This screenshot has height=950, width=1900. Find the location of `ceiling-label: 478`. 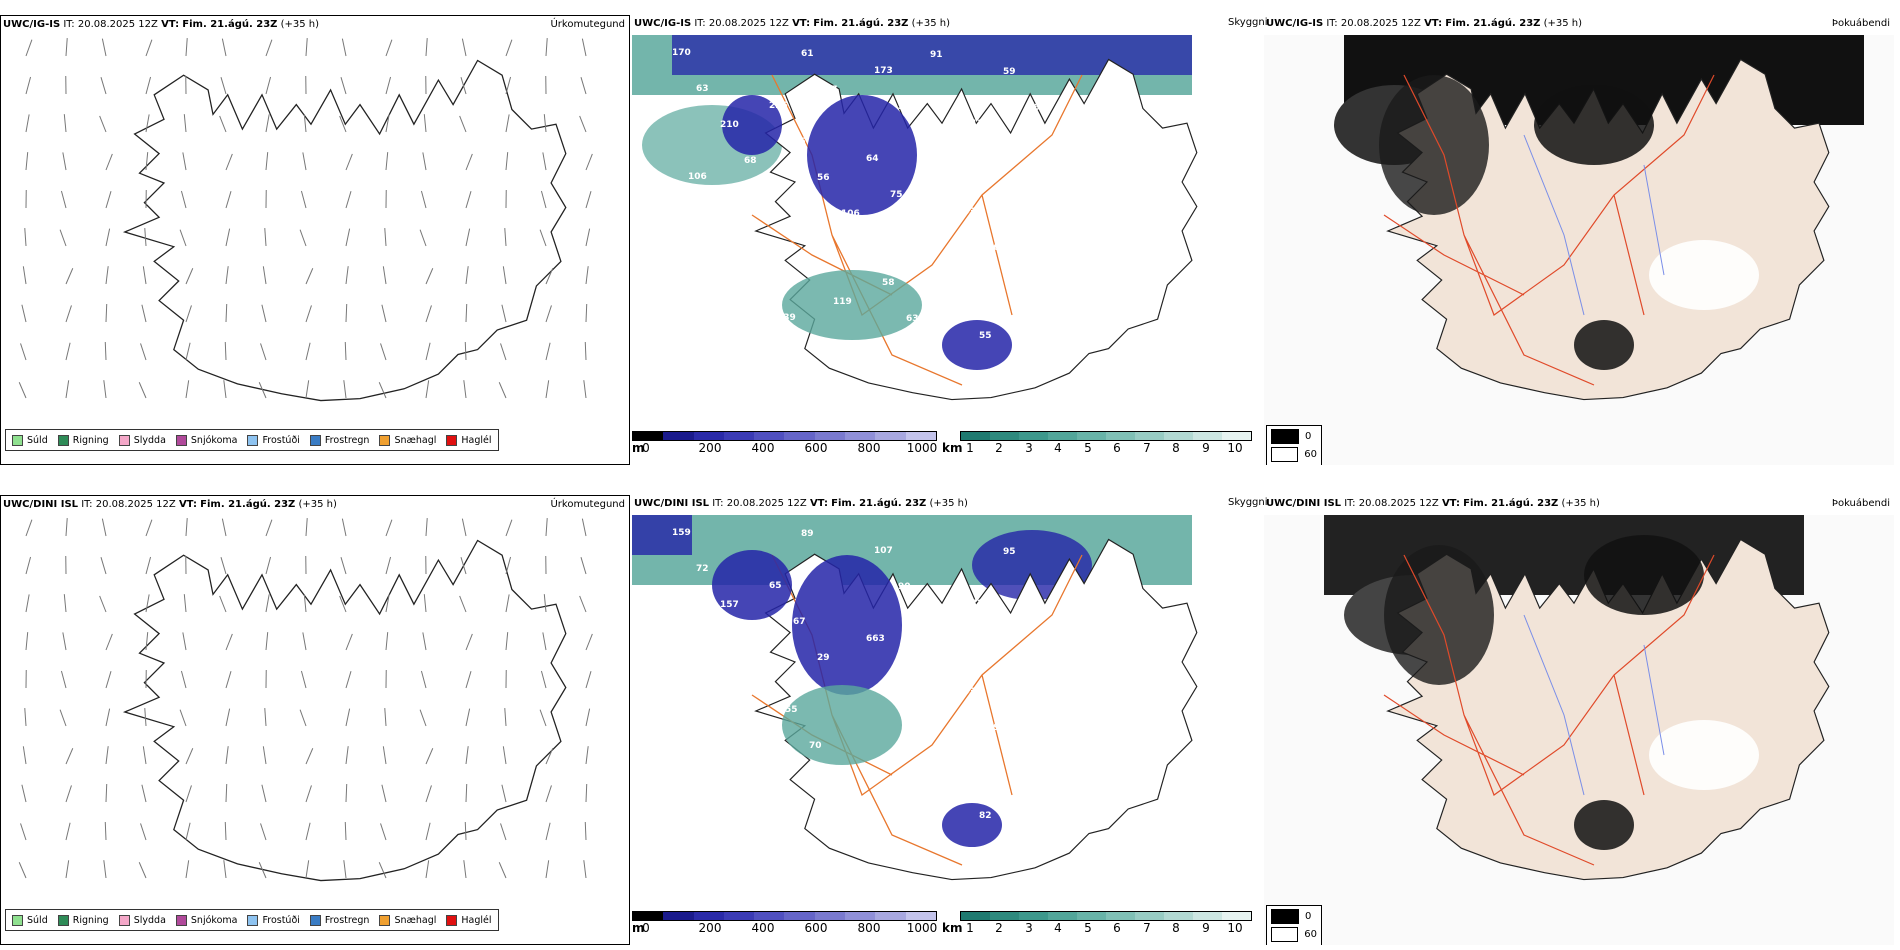

ceiling-label: 478 is located at coordinates (689, 745).